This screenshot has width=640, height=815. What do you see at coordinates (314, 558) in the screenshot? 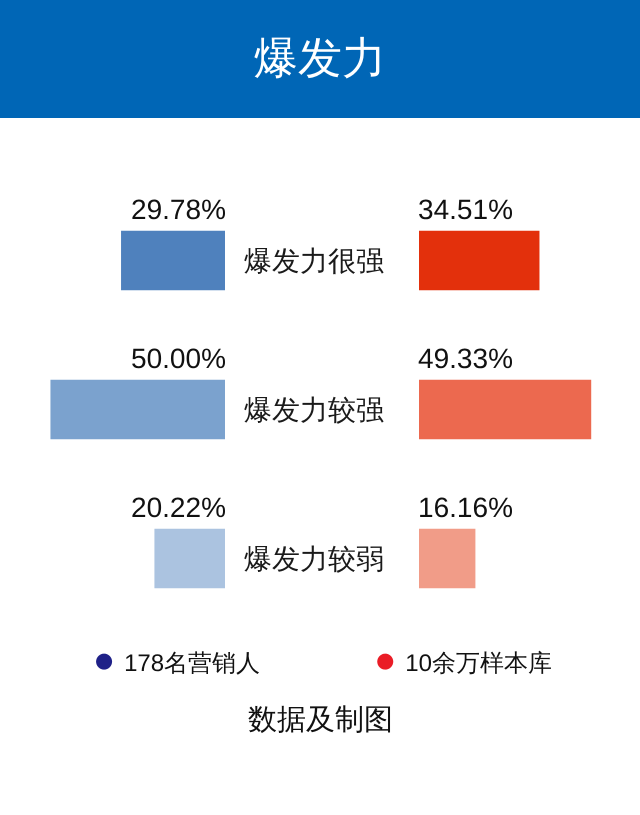
I see `y-tick-label: 爆发力较弱` at bounding box center [314, 558].